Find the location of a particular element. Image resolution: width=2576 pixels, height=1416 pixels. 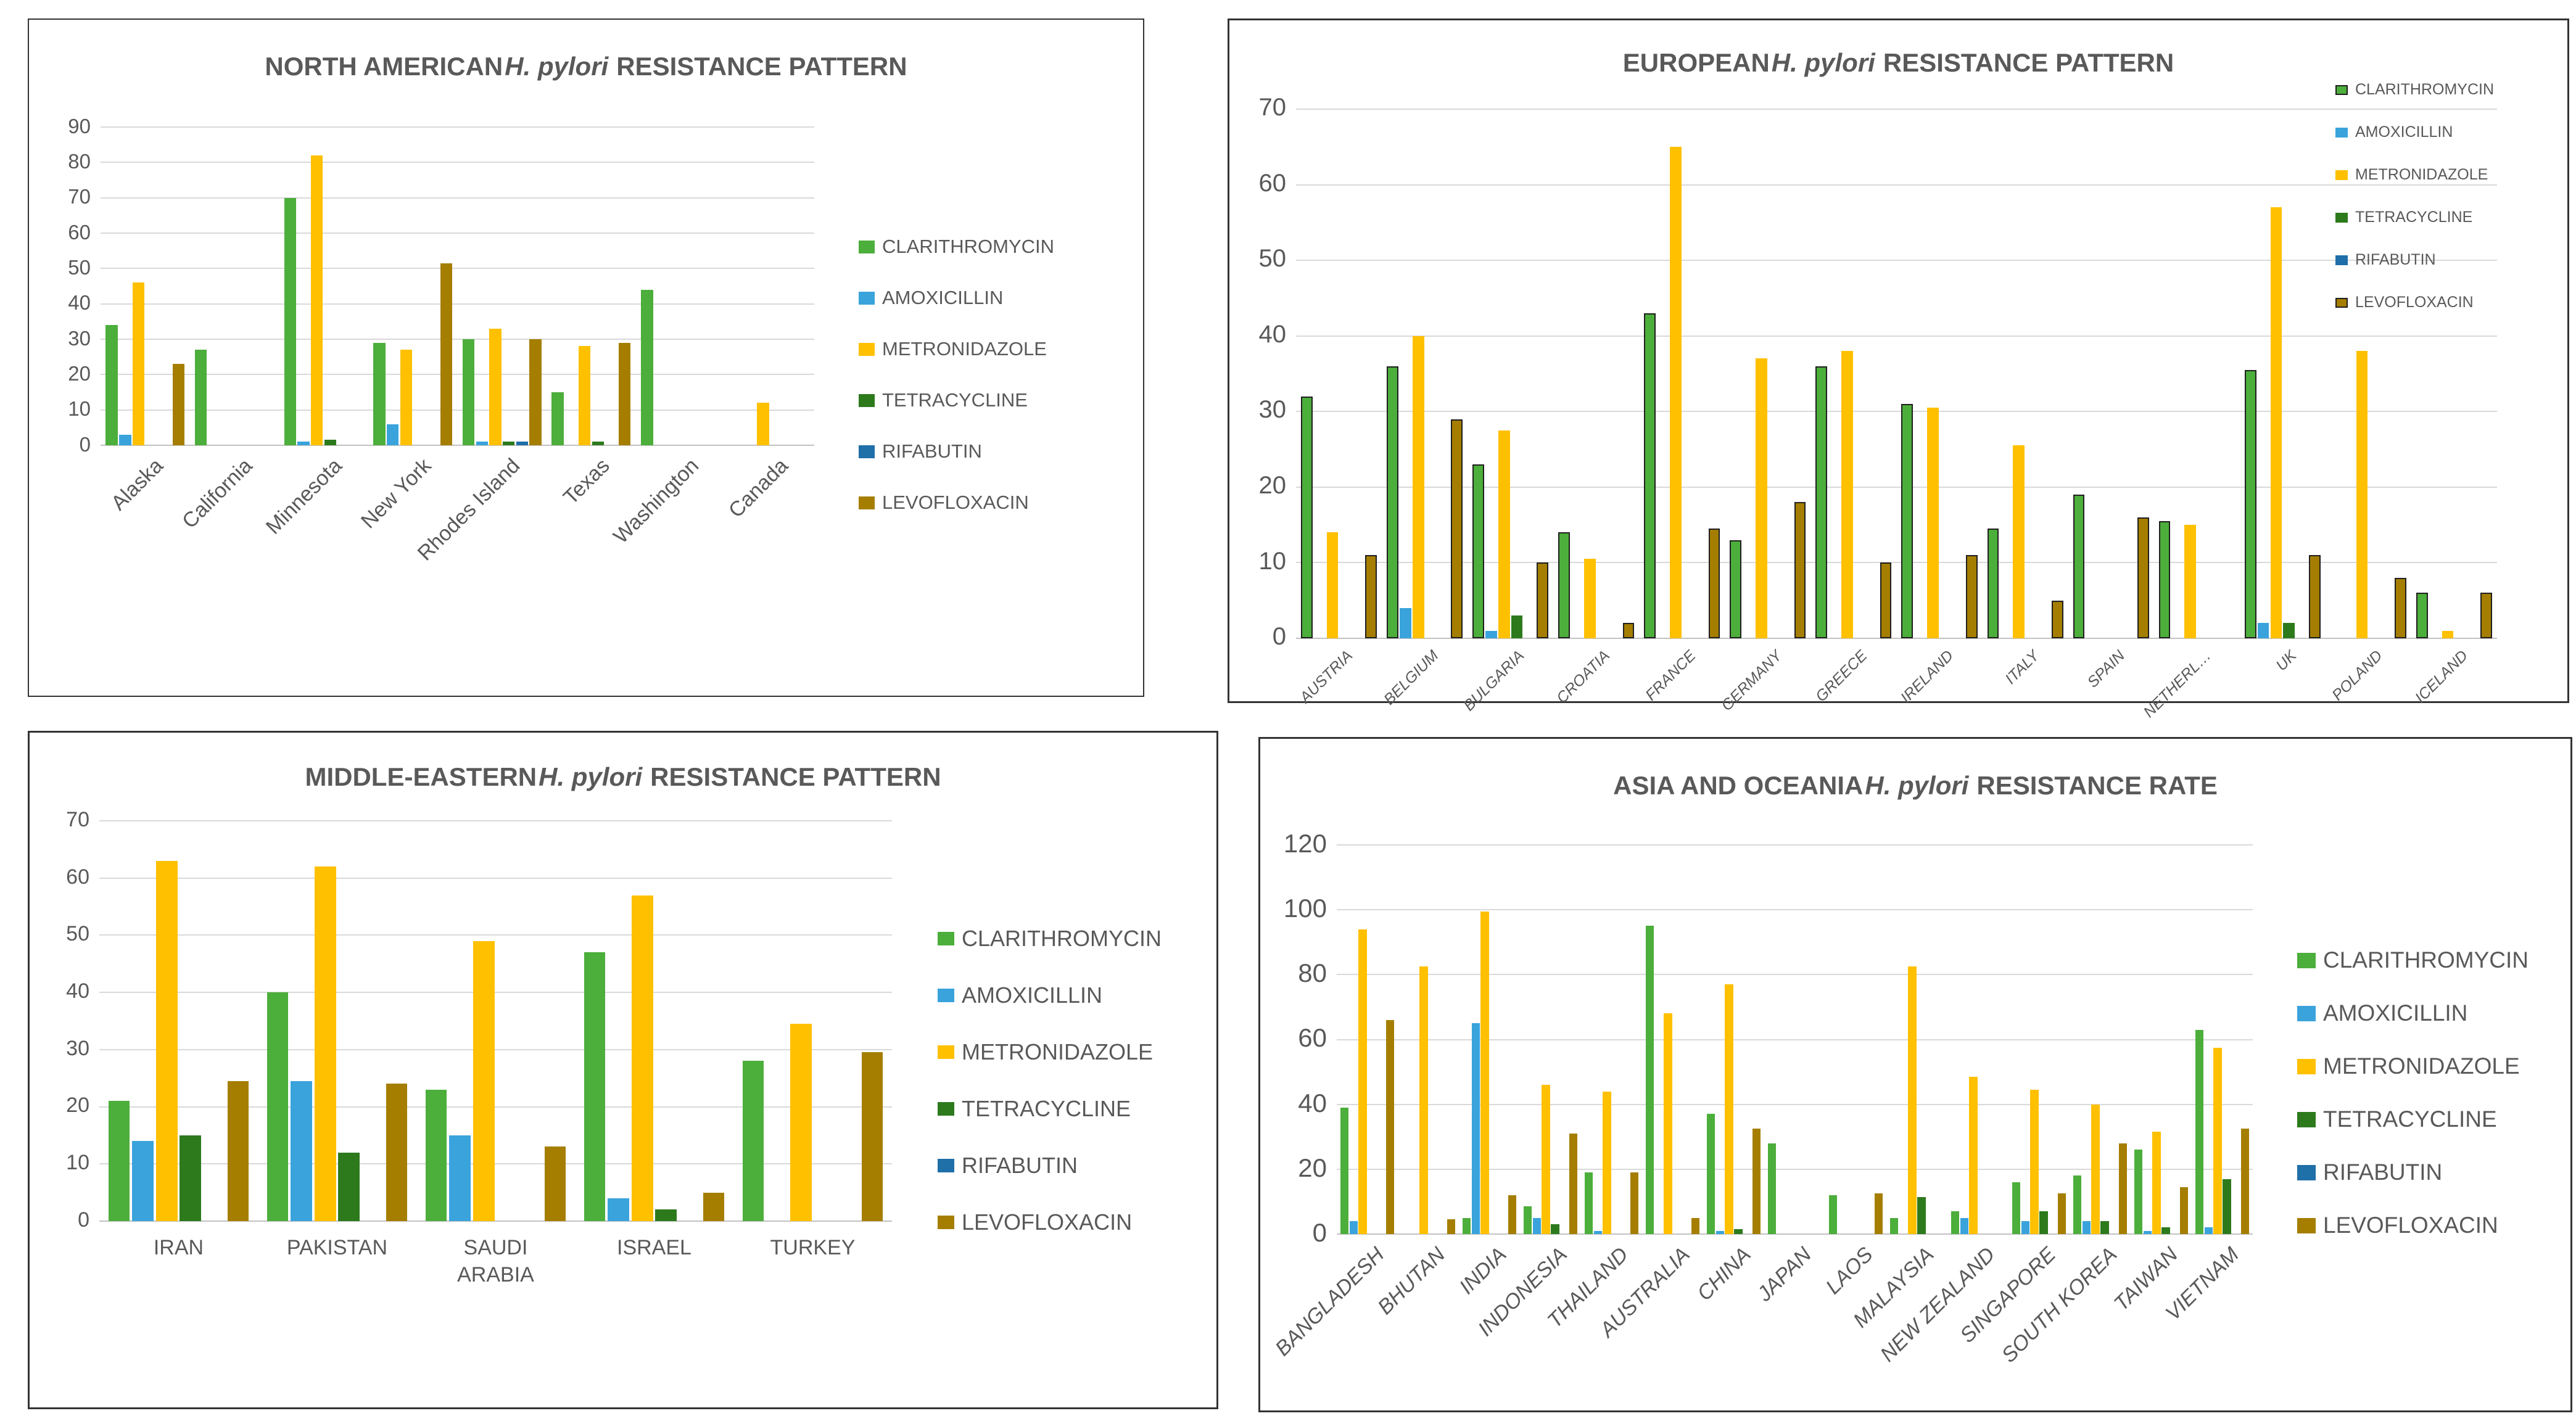

bar-belgium-clarithromycin is located at coordinates (1392, 502).